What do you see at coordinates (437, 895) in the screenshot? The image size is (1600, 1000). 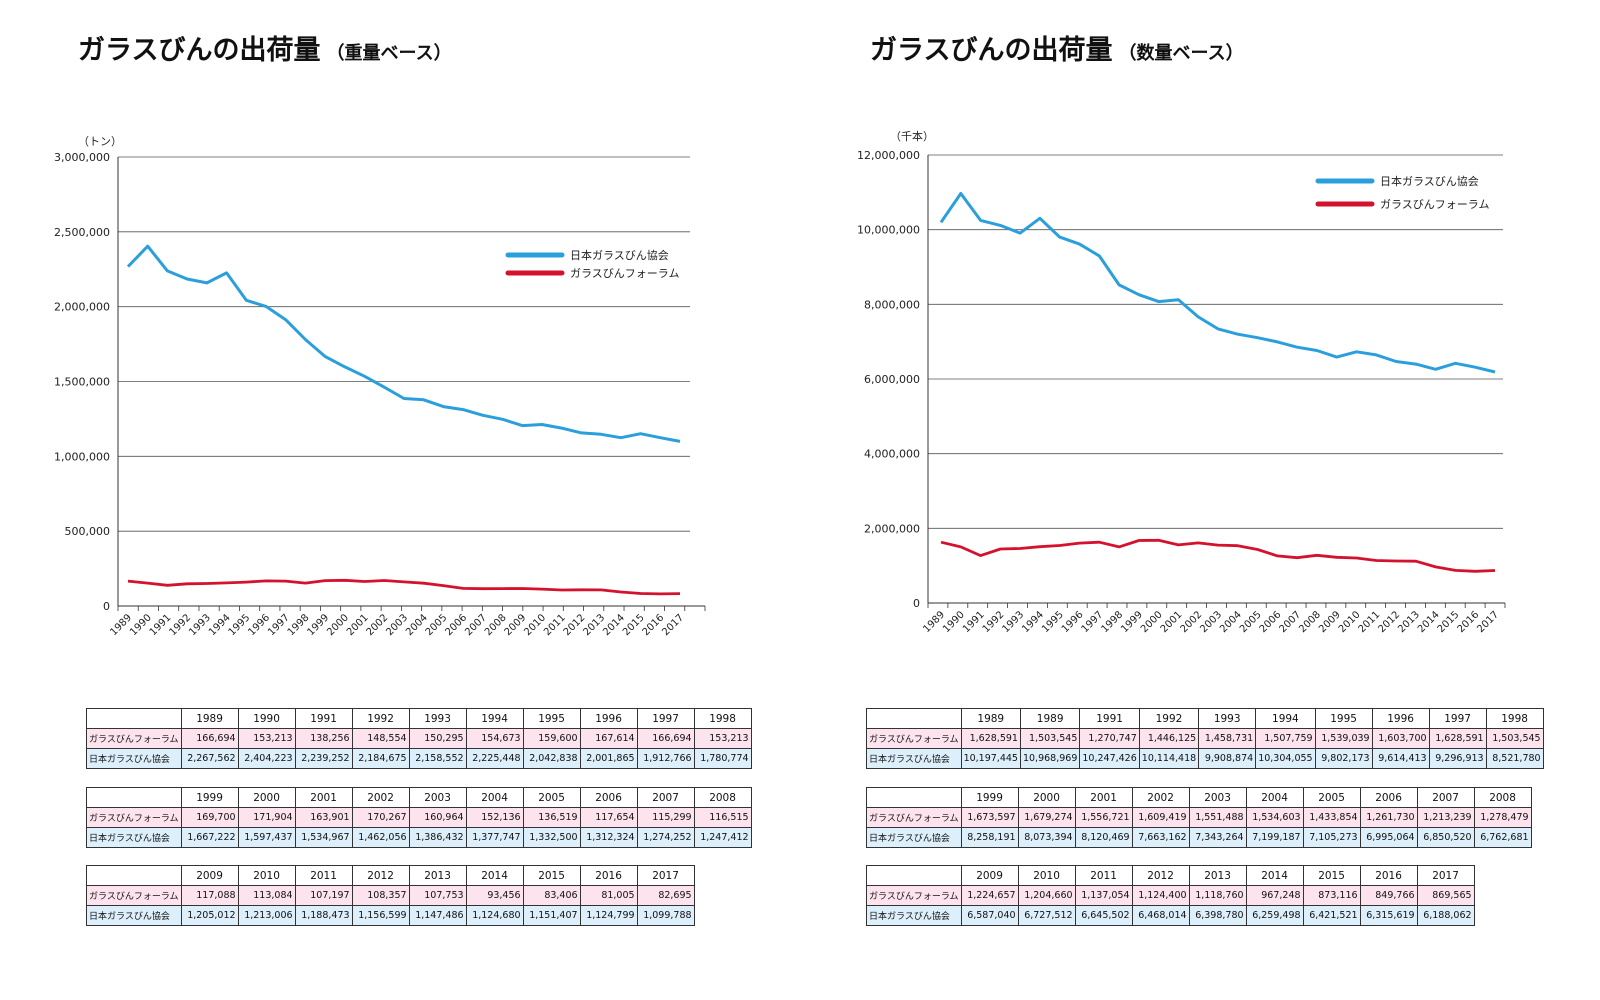 I see `table-cell: 107,753` at bounding box center [437, 895].